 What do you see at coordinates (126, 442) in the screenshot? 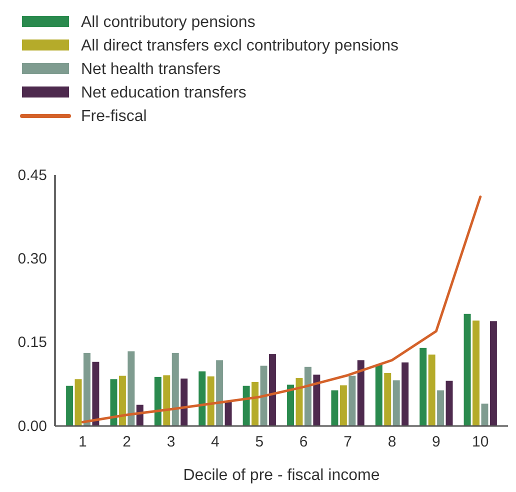
I see `x-tick-label: 2` at bounding box center [126, 442].